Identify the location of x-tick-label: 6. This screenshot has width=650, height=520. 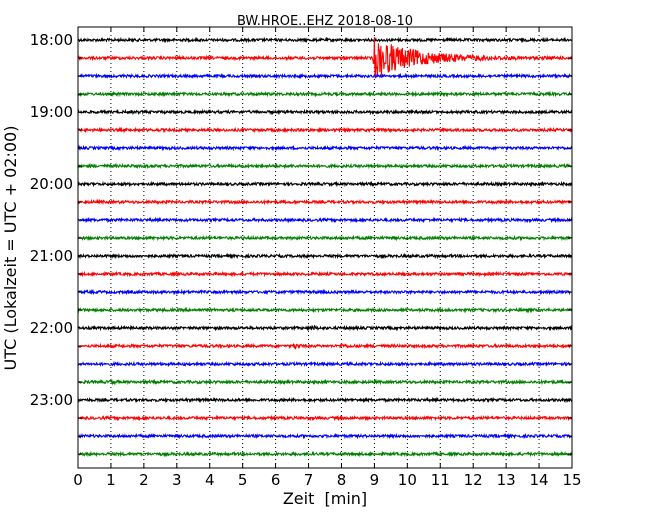
(276, 480).